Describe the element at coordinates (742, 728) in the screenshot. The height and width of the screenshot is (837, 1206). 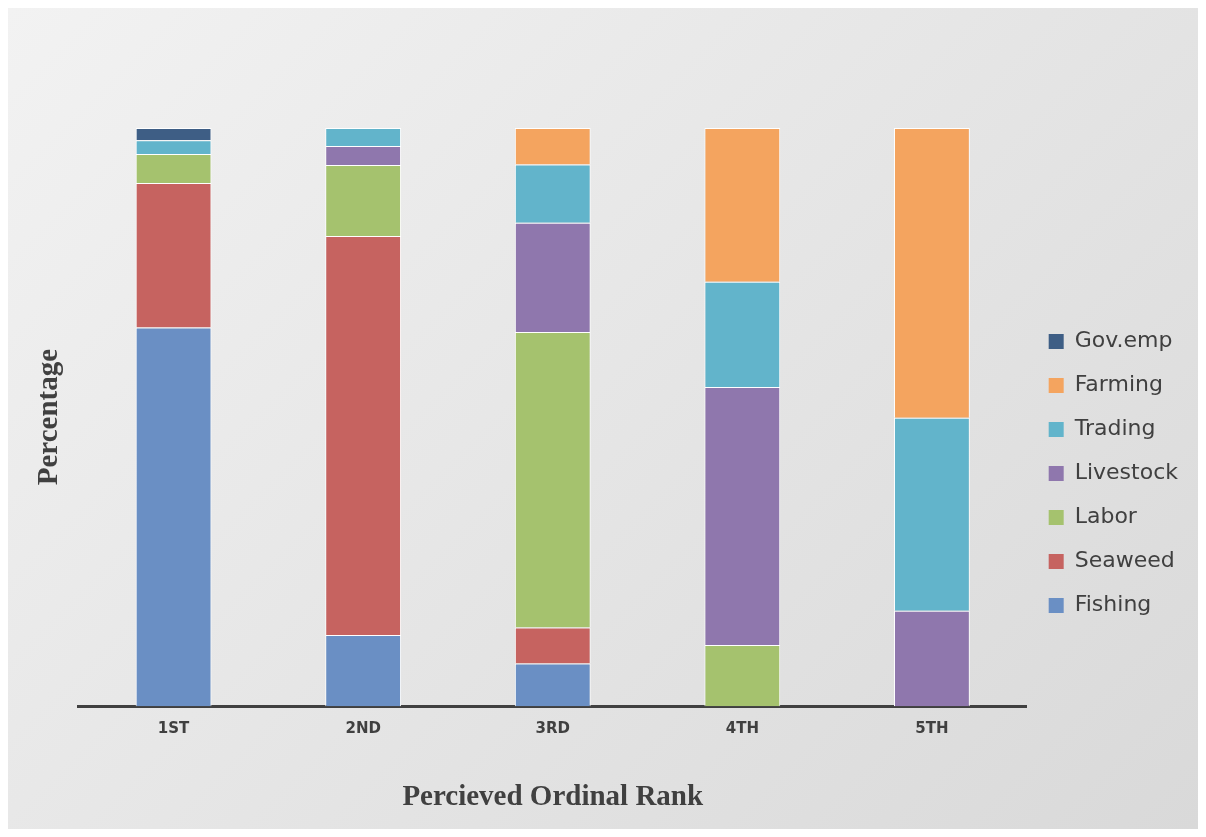
I see `x-tick-label: 4TH` at that location.